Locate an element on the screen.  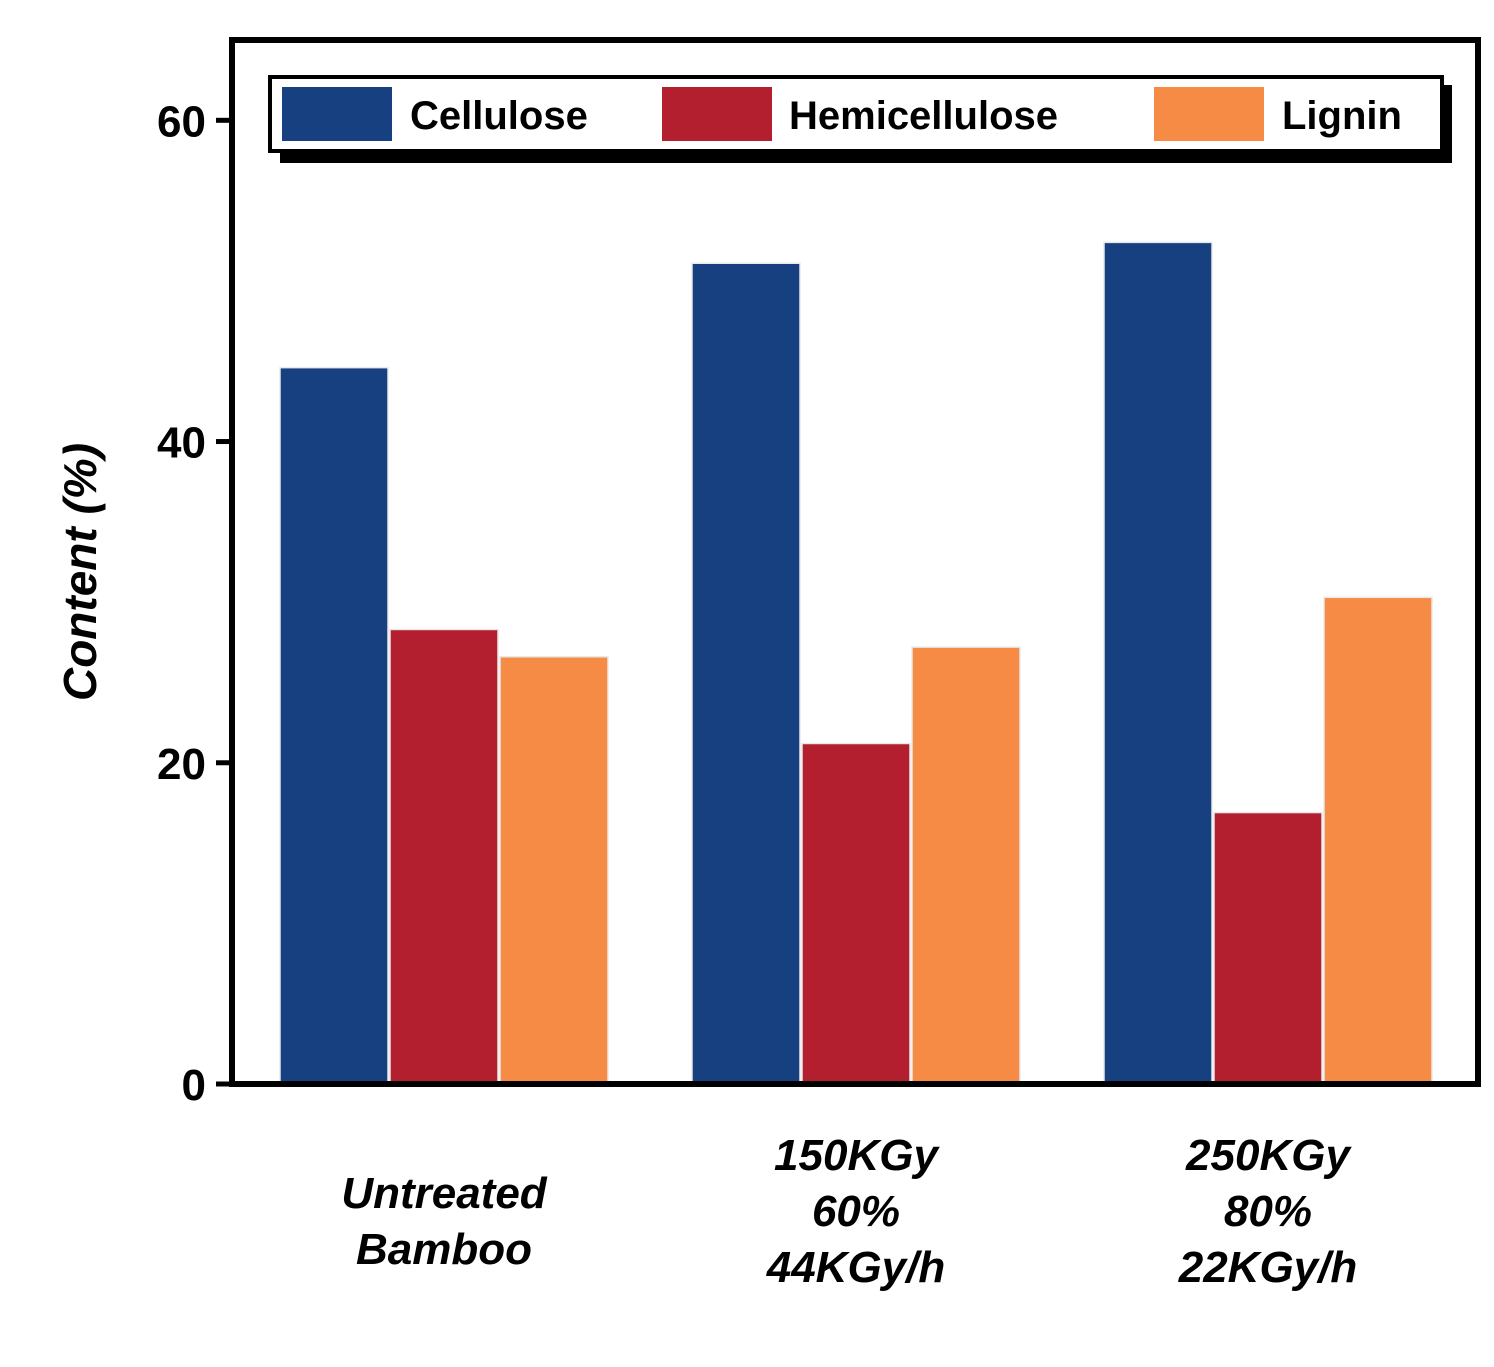
x-category-label-1: 150KGy 60% 44KGy/h is located at coordinates (856, 1211).